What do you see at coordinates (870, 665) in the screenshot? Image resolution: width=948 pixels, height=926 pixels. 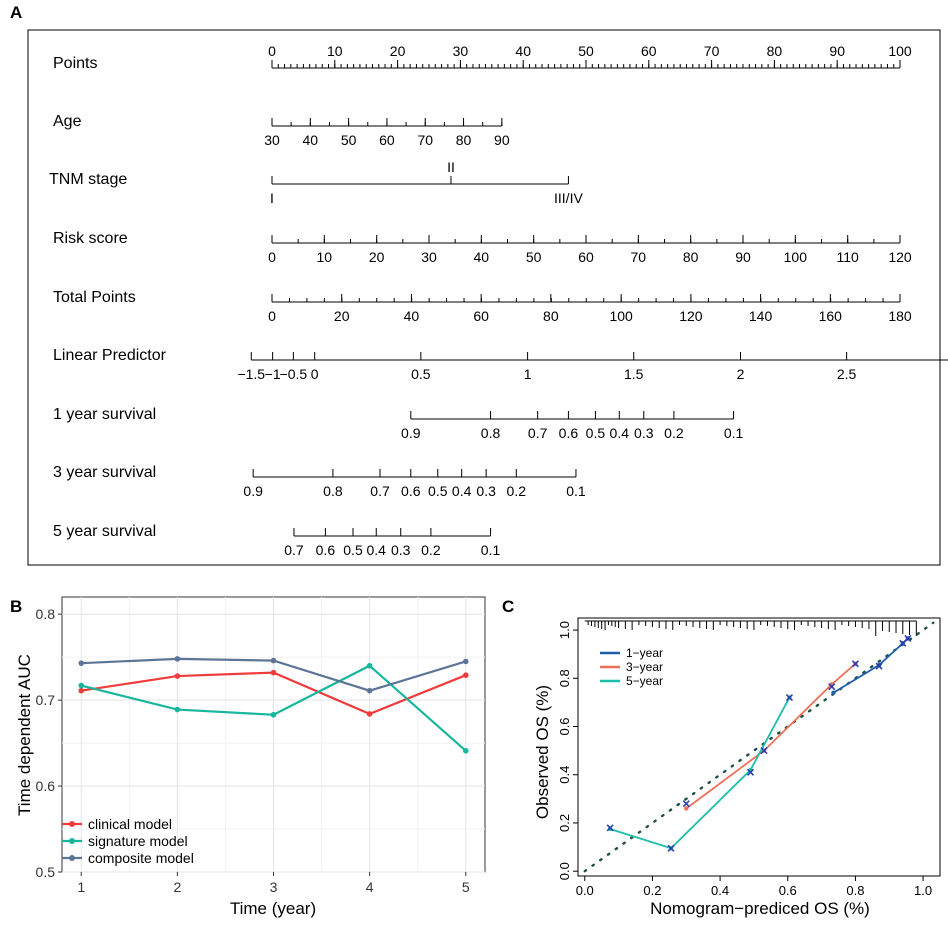 I see `calibration-series-line` at bounding box center [870, 665].